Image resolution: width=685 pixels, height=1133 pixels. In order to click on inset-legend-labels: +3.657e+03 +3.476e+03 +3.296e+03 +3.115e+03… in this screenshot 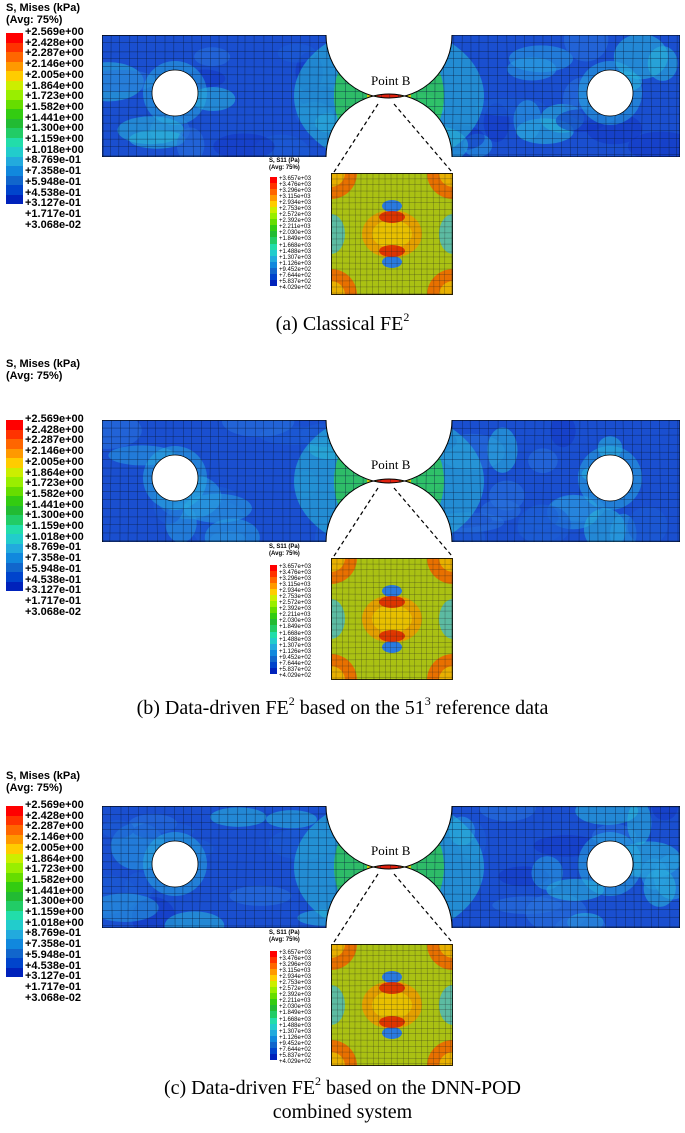, I will do `click(295, 233)`.